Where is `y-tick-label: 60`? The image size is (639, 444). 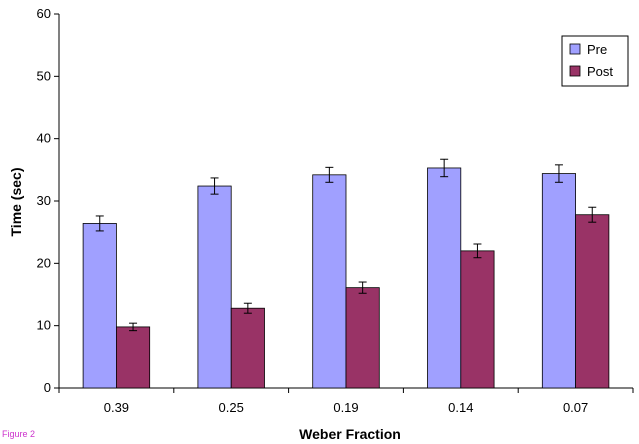 y-tick-label: 60 is located at coordinates (44, 13).